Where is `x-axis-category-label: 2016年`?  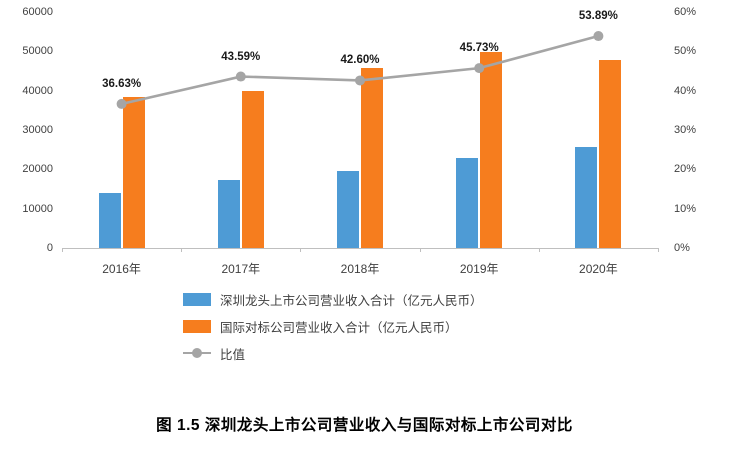
x-axis-category-label: 2016年 is located at coordinates (121, 269).